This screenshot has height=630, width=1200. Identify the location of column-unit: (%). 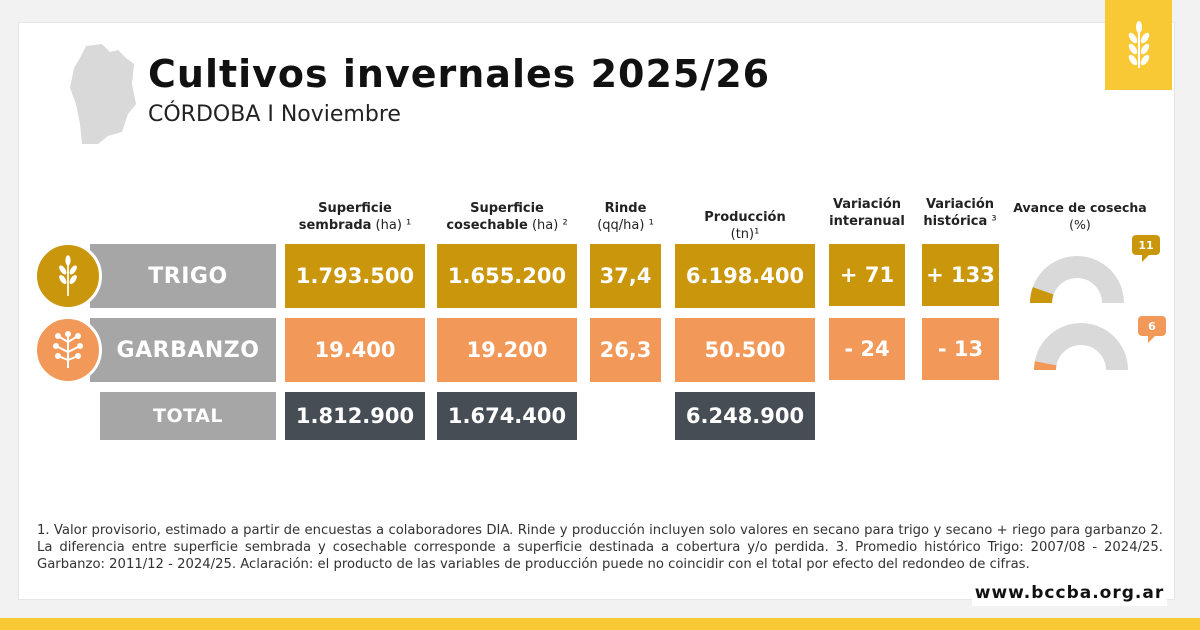
(1080, 224).